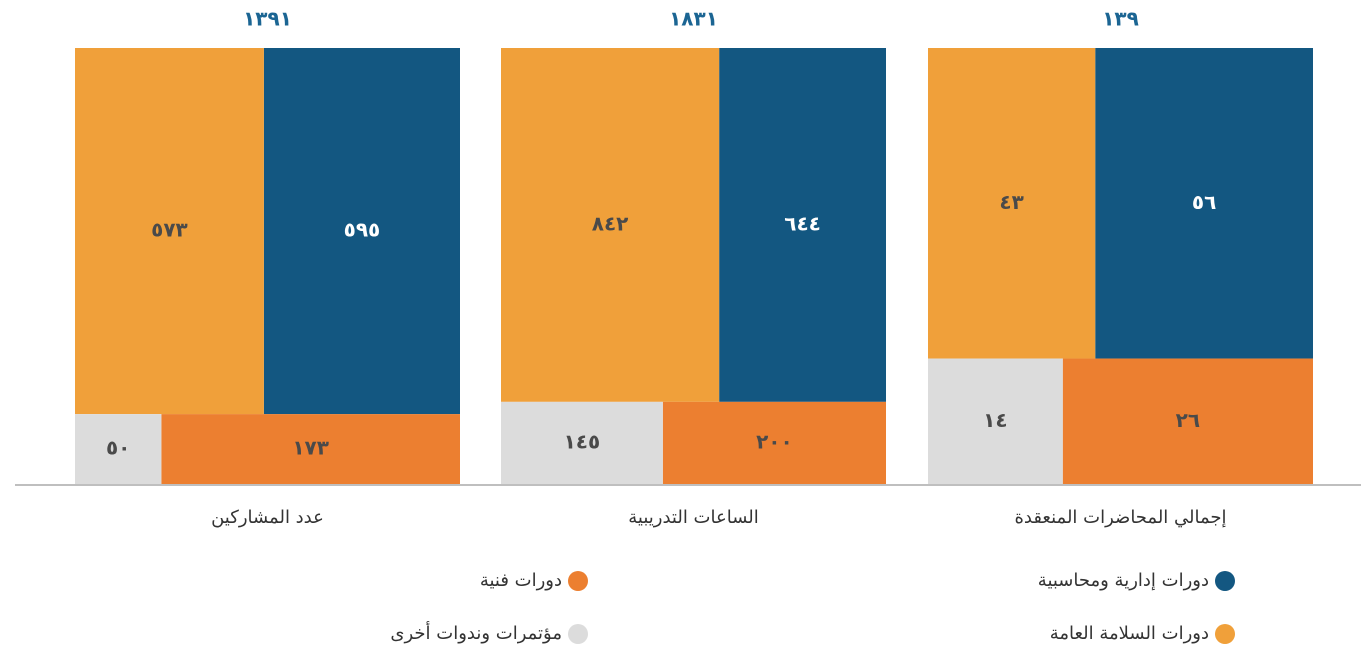 This screenshot has width=1361, height=654. I want to click on value-label: ٢٠٠, so click(774, 441).